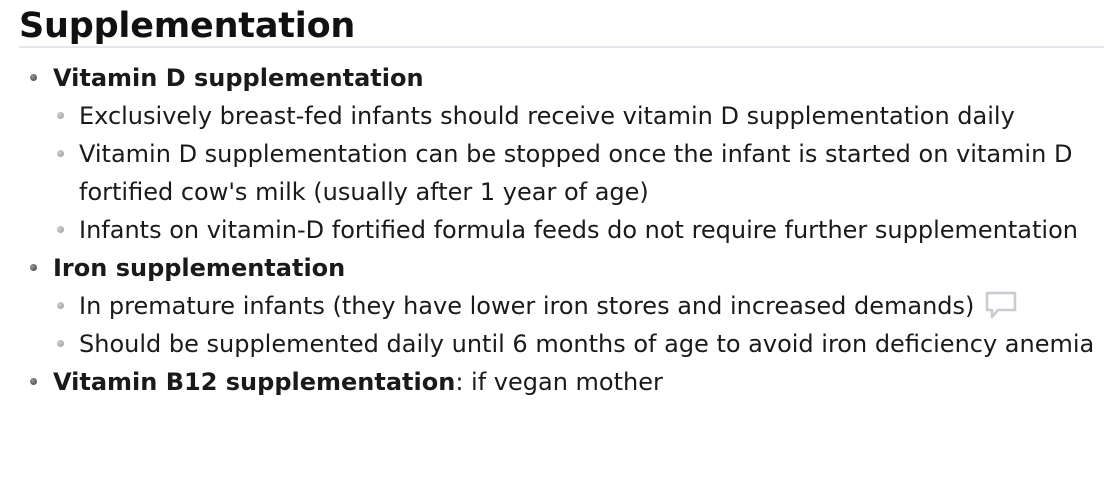  Describe the element at coordinates (254, 382) in the screenshot. I see `list-item-label: Vitamin B12 supplementation` at that location.